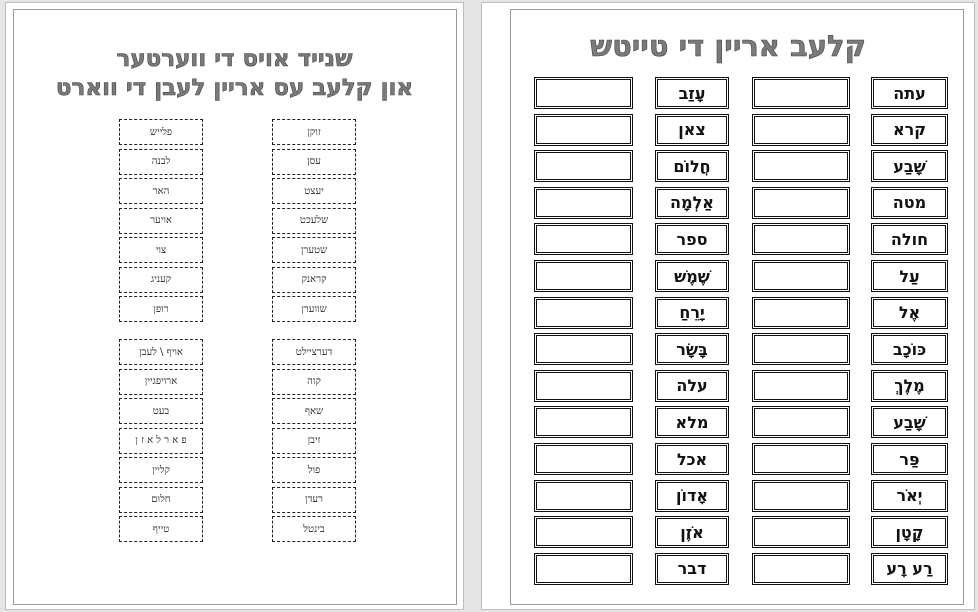 This screenshot has height=612, width=978. Describe the element at coordinates (909, 532) in the screenshot. I see `word-box: קָטָן` at that location.